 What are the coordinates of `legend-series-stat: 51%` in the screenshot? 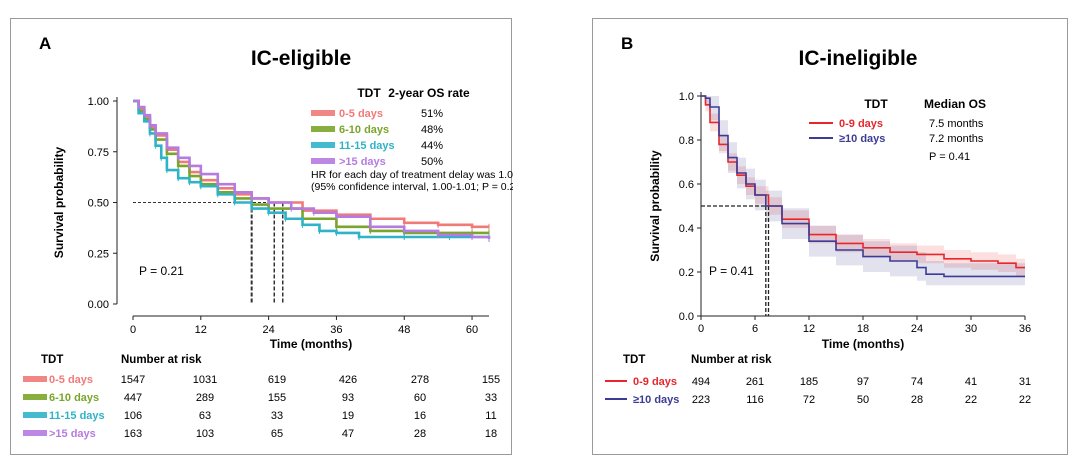 It's located at (432, 114).